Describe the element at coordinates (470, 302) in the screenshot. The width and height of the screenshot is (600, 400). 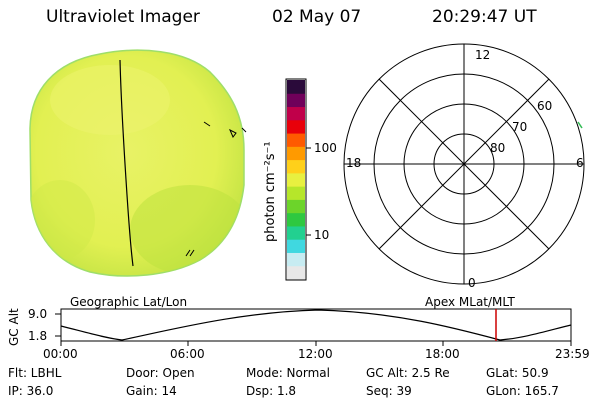
I see `timeline-right-label: Apex MLat/MLT` at that location.